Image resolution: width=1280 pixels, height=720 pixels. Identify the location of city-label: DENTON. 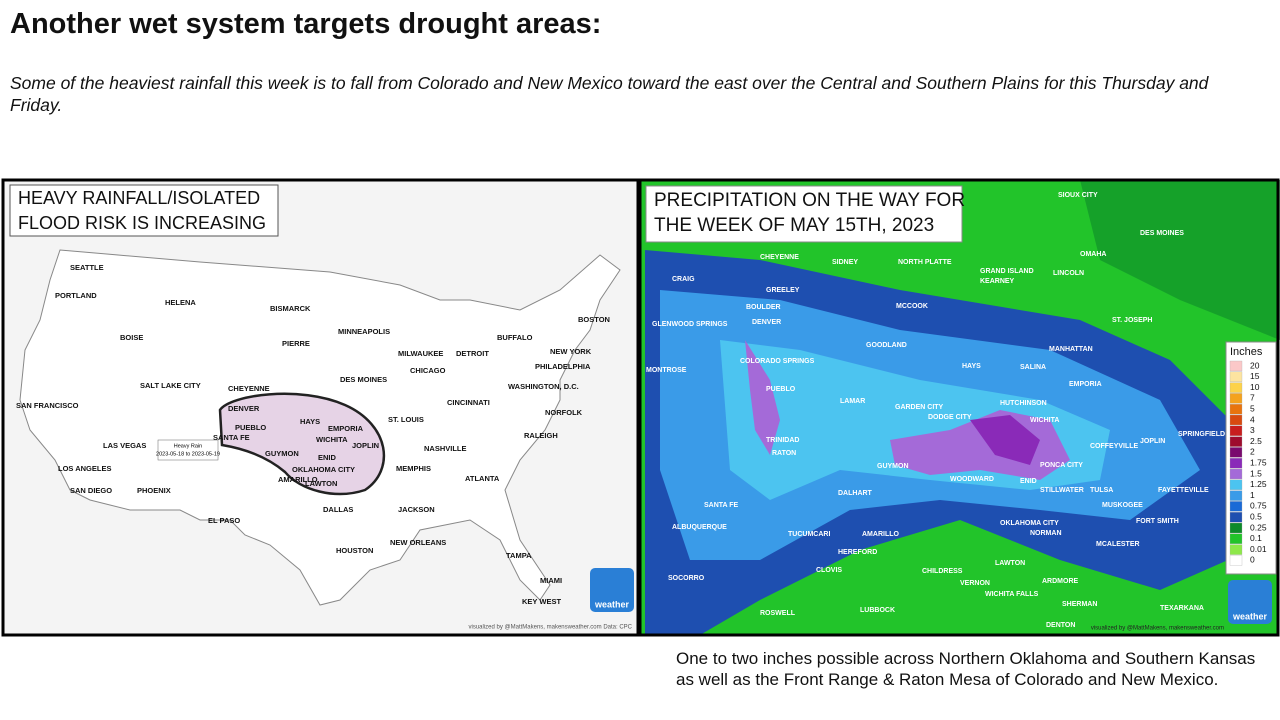
(1060, 625).